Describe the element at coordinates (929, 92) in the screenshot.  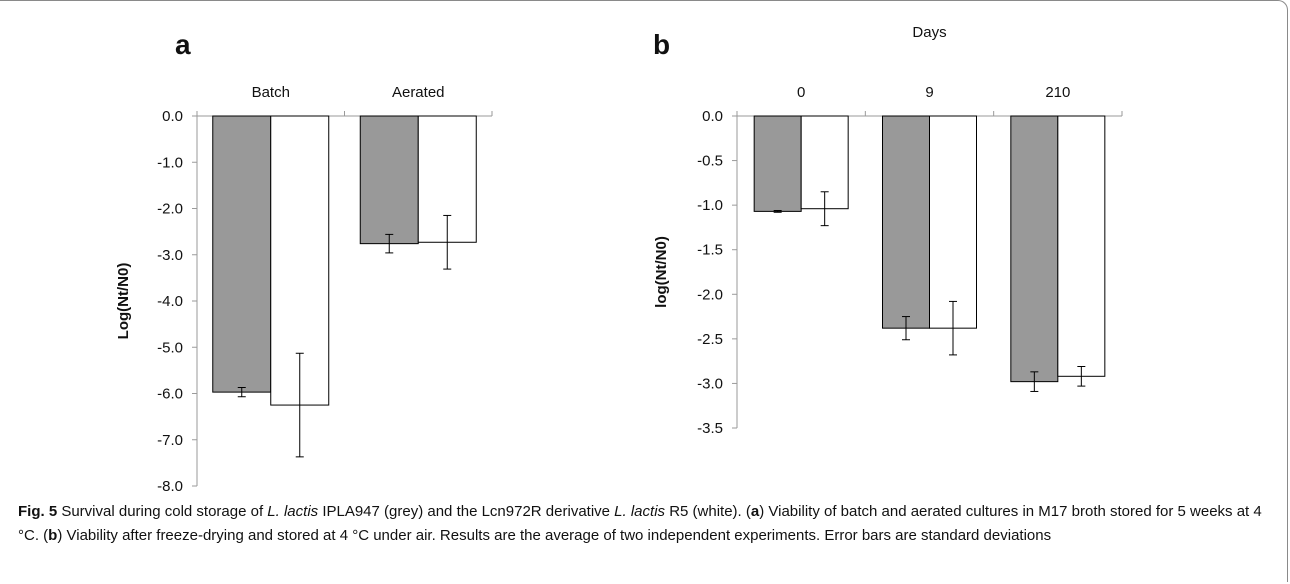
I see `category-label-b-1: 9` at that location.